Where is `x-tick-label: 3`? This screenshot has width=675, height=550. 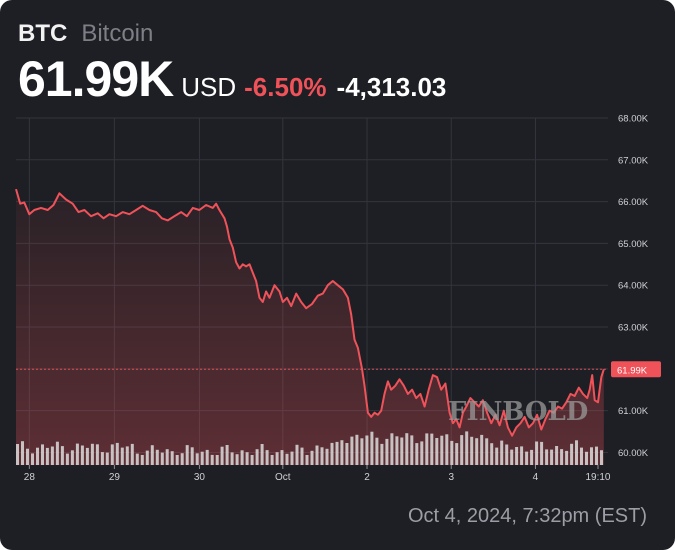
x-tick-label: 3 is located at coordinates (451, 477).